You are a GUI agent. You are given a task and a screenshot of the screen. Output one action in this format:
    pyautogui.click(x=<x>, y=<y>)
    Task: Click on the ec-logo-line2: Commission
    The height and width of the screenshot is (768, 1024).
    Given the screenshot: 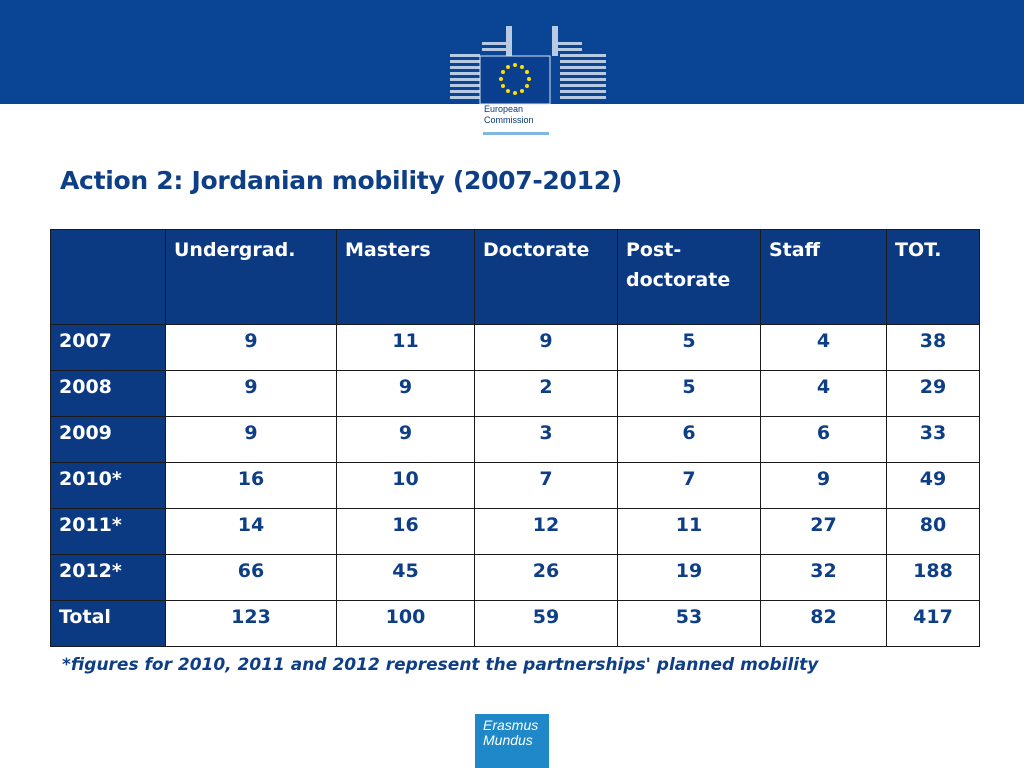 What is the action you would take?
    pyautogui.click(x=509, y=120)
    